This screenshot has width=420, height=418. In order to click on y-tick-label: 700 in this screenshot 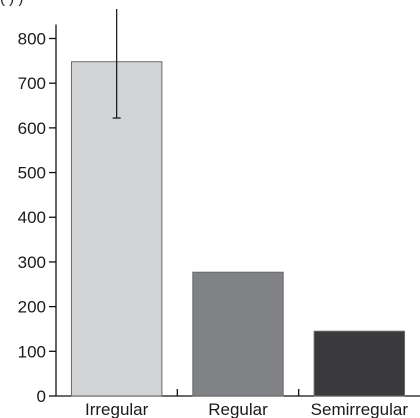, I will do `click(32, 83)`.